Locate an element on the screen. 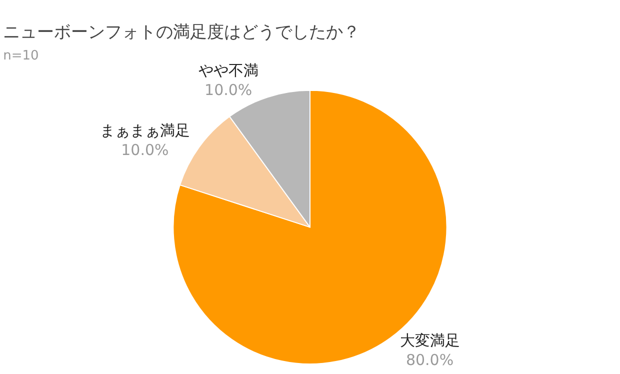  chart-subtitle: n=10 is located at coordinates (21, 56).